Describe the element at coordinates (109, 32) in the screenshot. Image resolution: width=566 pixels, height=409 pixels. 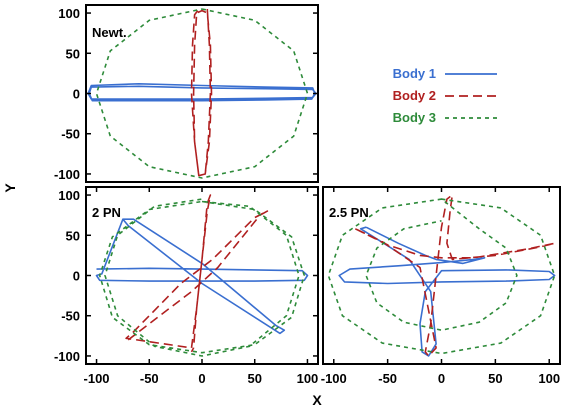
I see `panel-label-newt: Newt.` at that location.